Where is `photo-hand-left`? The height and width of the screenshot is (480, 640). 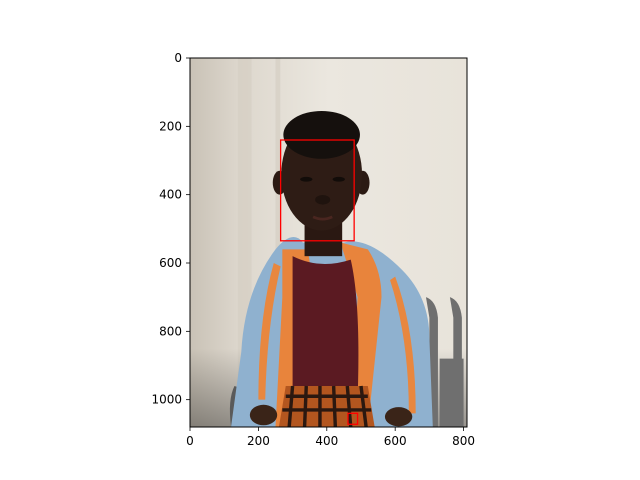
photo-hand-left is located at coordinates (263, 415).